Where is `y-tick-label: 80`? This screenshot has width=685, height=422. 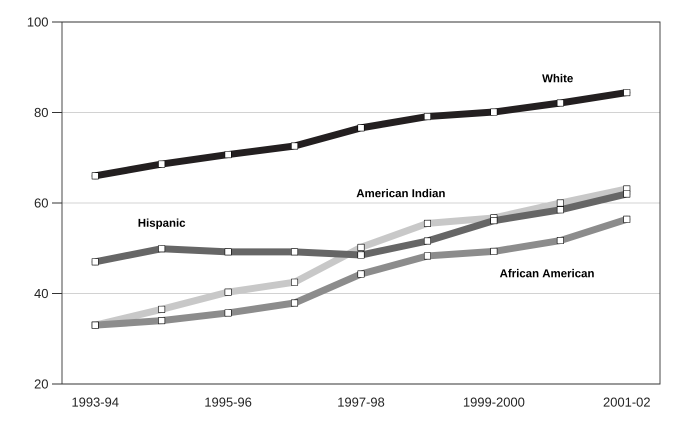 y-tick-label: 80 is located at coordinates (41, 113).